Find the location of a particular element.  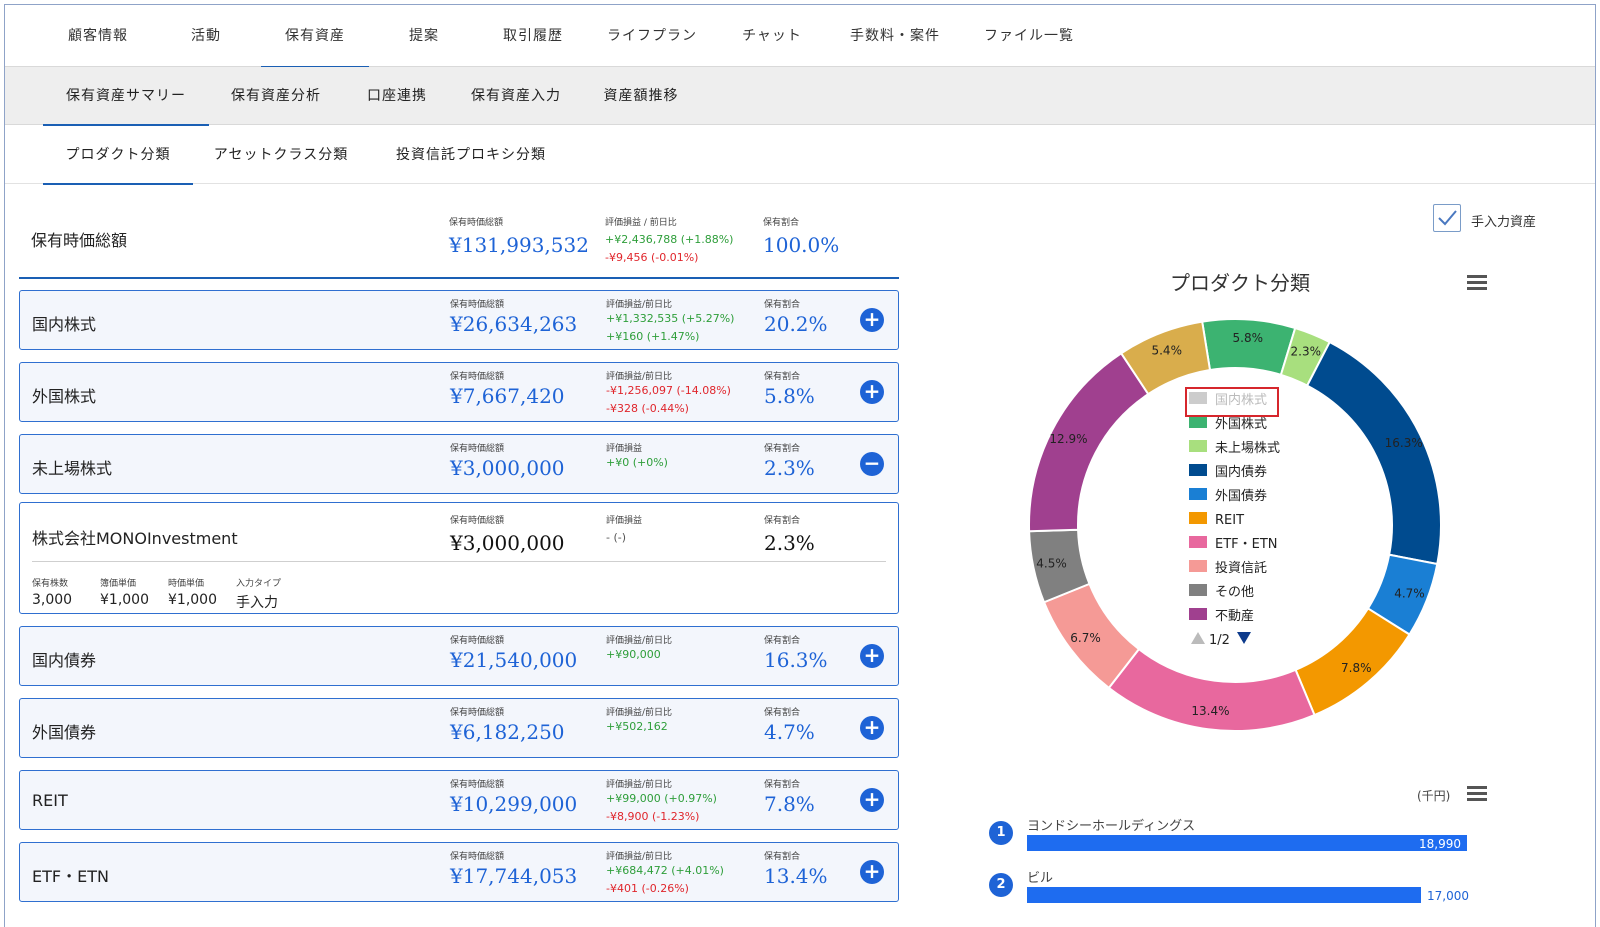

category-ratio: 20.2% is located at coordinates (796, 324).